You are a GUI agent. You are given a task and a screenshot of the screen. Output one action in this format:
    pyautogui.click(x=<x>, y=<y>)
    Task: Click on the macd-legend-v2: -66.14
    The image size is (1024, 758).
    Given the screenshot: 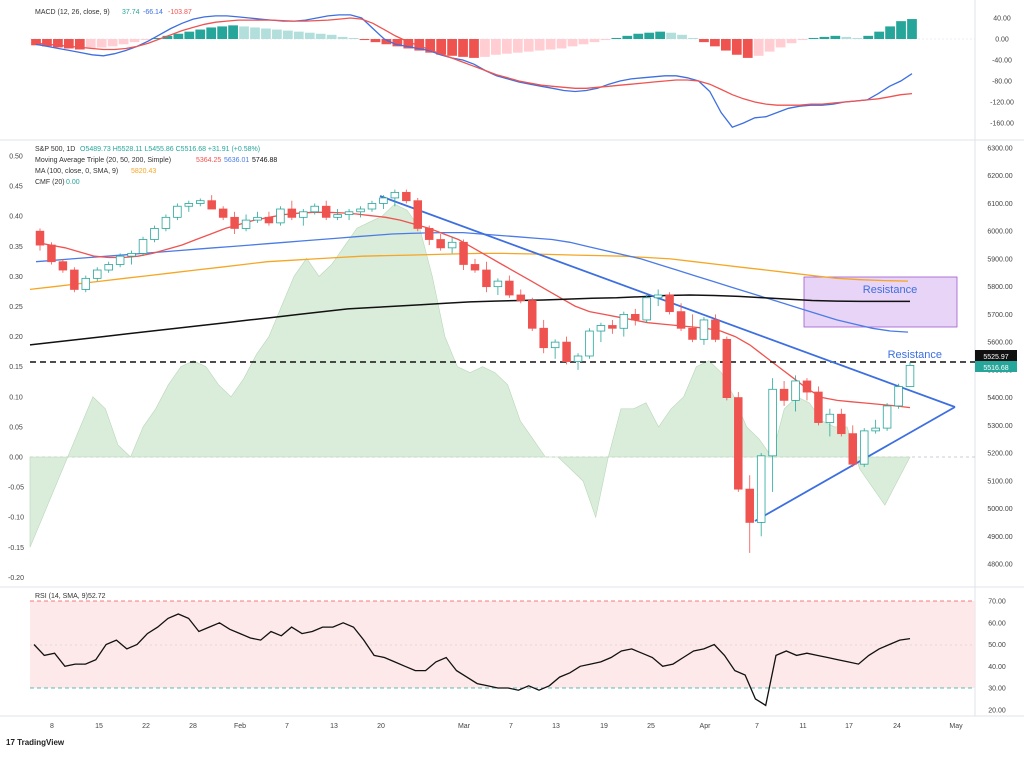 What is the action you would take?
    pyautogui.click(x=153, y=12)
    